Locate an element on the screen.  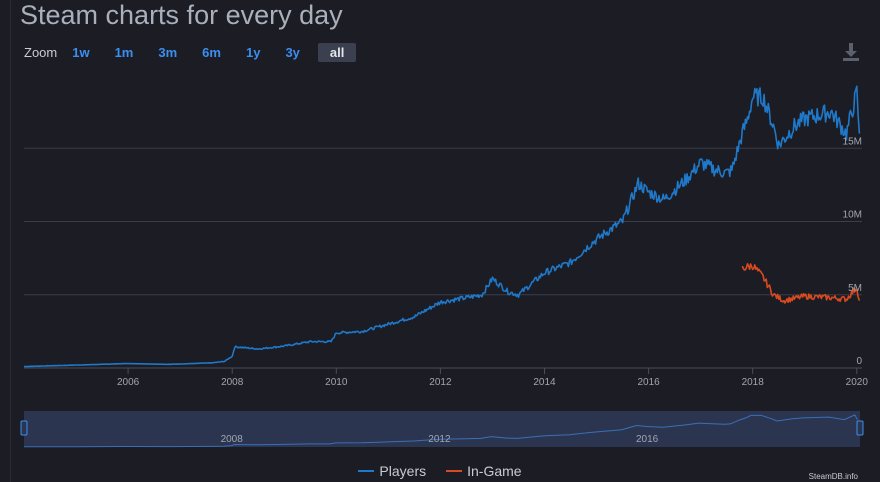
credit-text: SteamDB.info is located at coordinates (833, 476).